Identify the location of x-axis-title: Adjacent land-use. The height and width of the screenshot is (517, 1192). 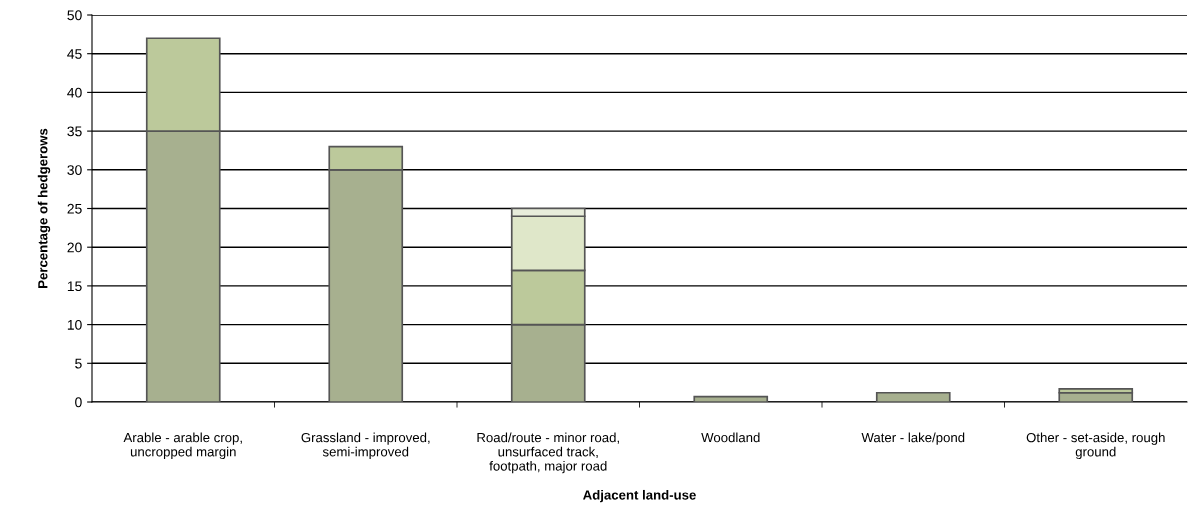
(639, 496).